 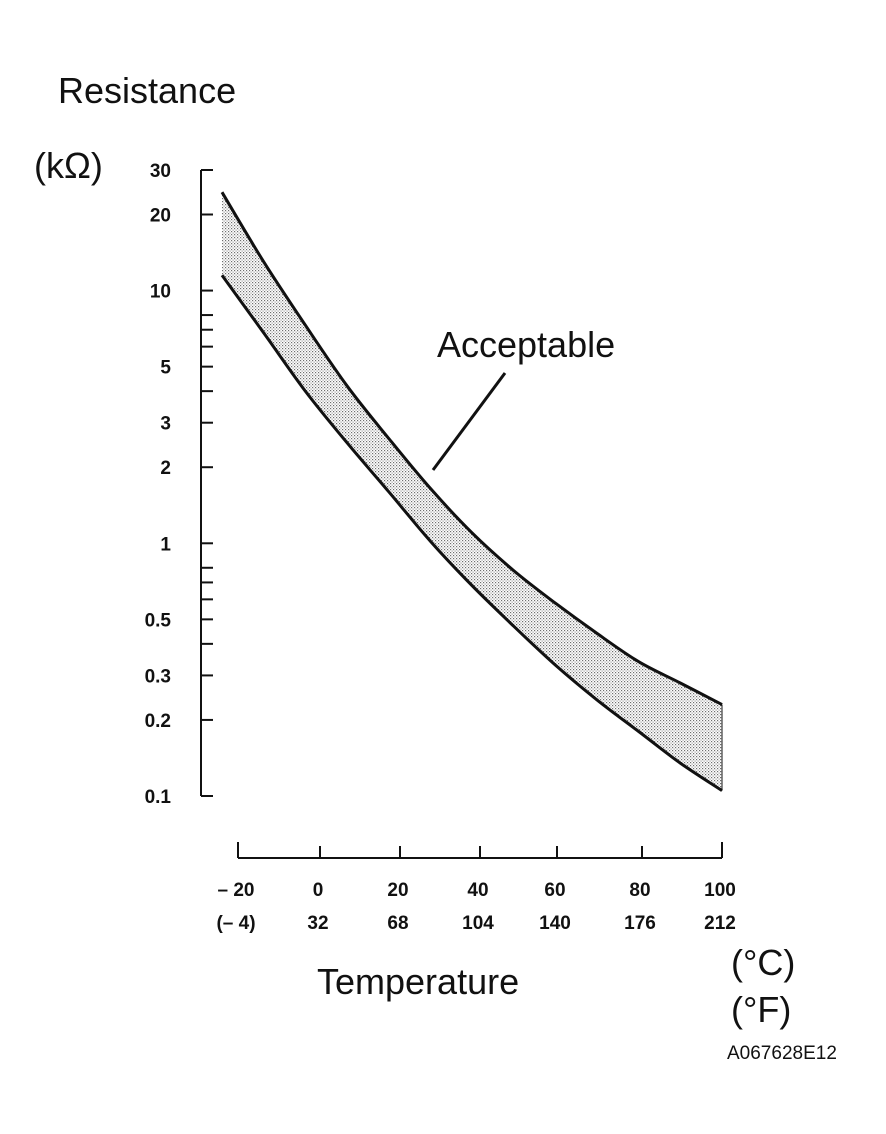 What do you see at coordinates (397, 923) in the screenshot?
I see `x-tick-label-fahrenheit: 68` at bounding box center [397, 923].